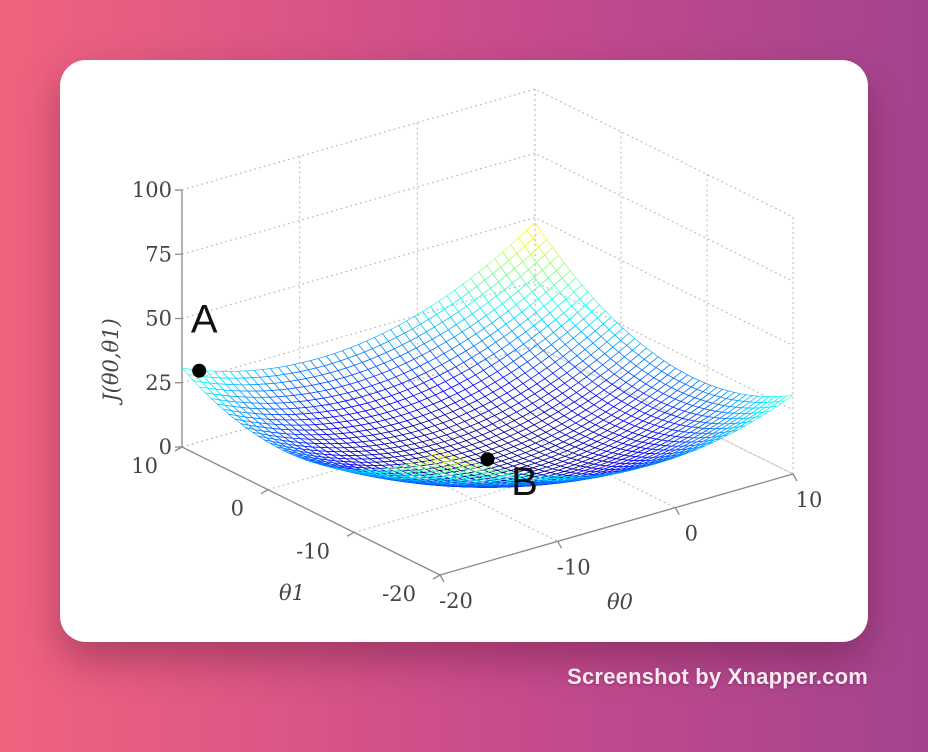  I want to click on z-axis-title: J(θ0,θ1), so click(111, 362).